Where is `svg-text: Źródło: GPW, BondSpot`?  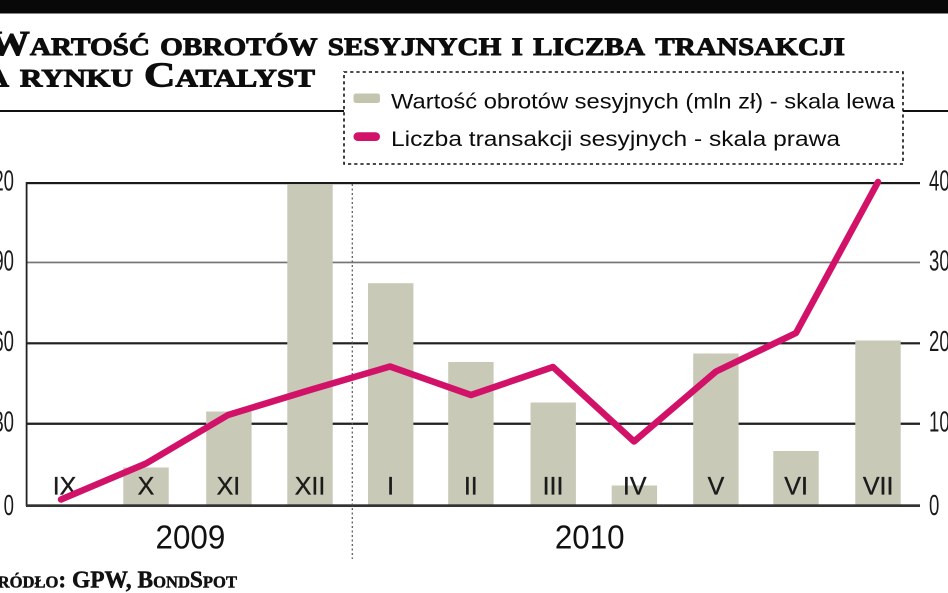 svg-text: Źródło: GPW, BondSpot is located at coordinates (119, 580).